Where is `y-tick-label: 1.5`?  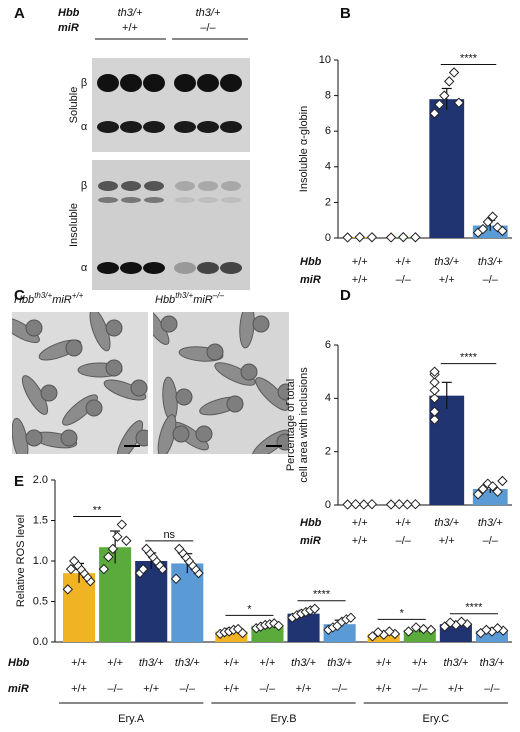 y-tick-label: 1.5 is located at coordinates (40, 520).